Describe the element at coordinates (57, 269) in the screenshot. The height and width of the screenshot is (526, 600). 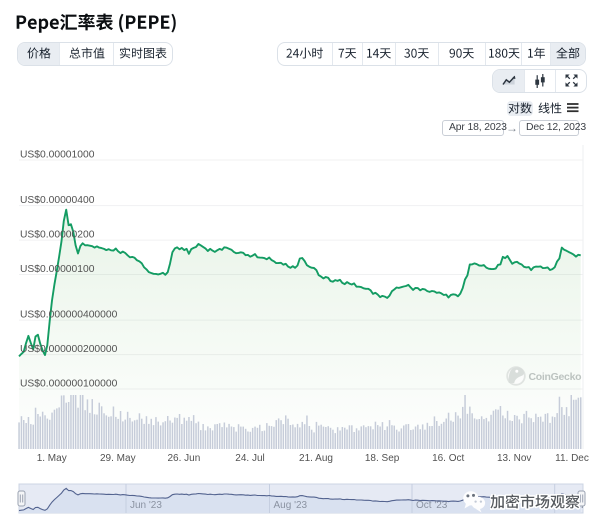
I see `svg-text: US$0.00000100` at that location.